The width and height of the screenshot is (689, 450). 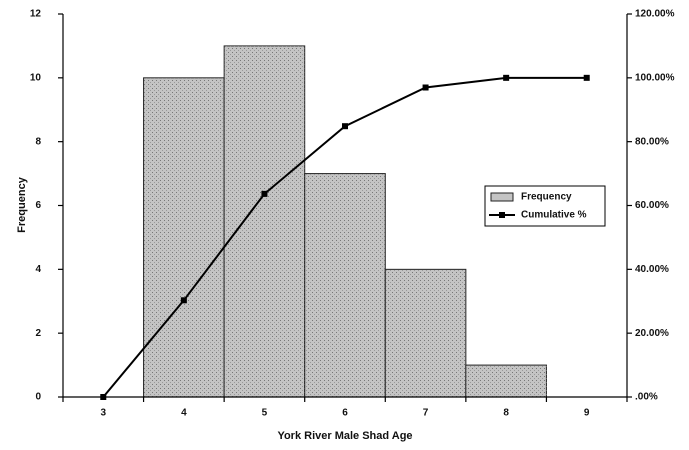 What do you see at coordinates (38, 205) in the screenshot?
I see `y-tick-label: 6` at bounding box center [38, 205].